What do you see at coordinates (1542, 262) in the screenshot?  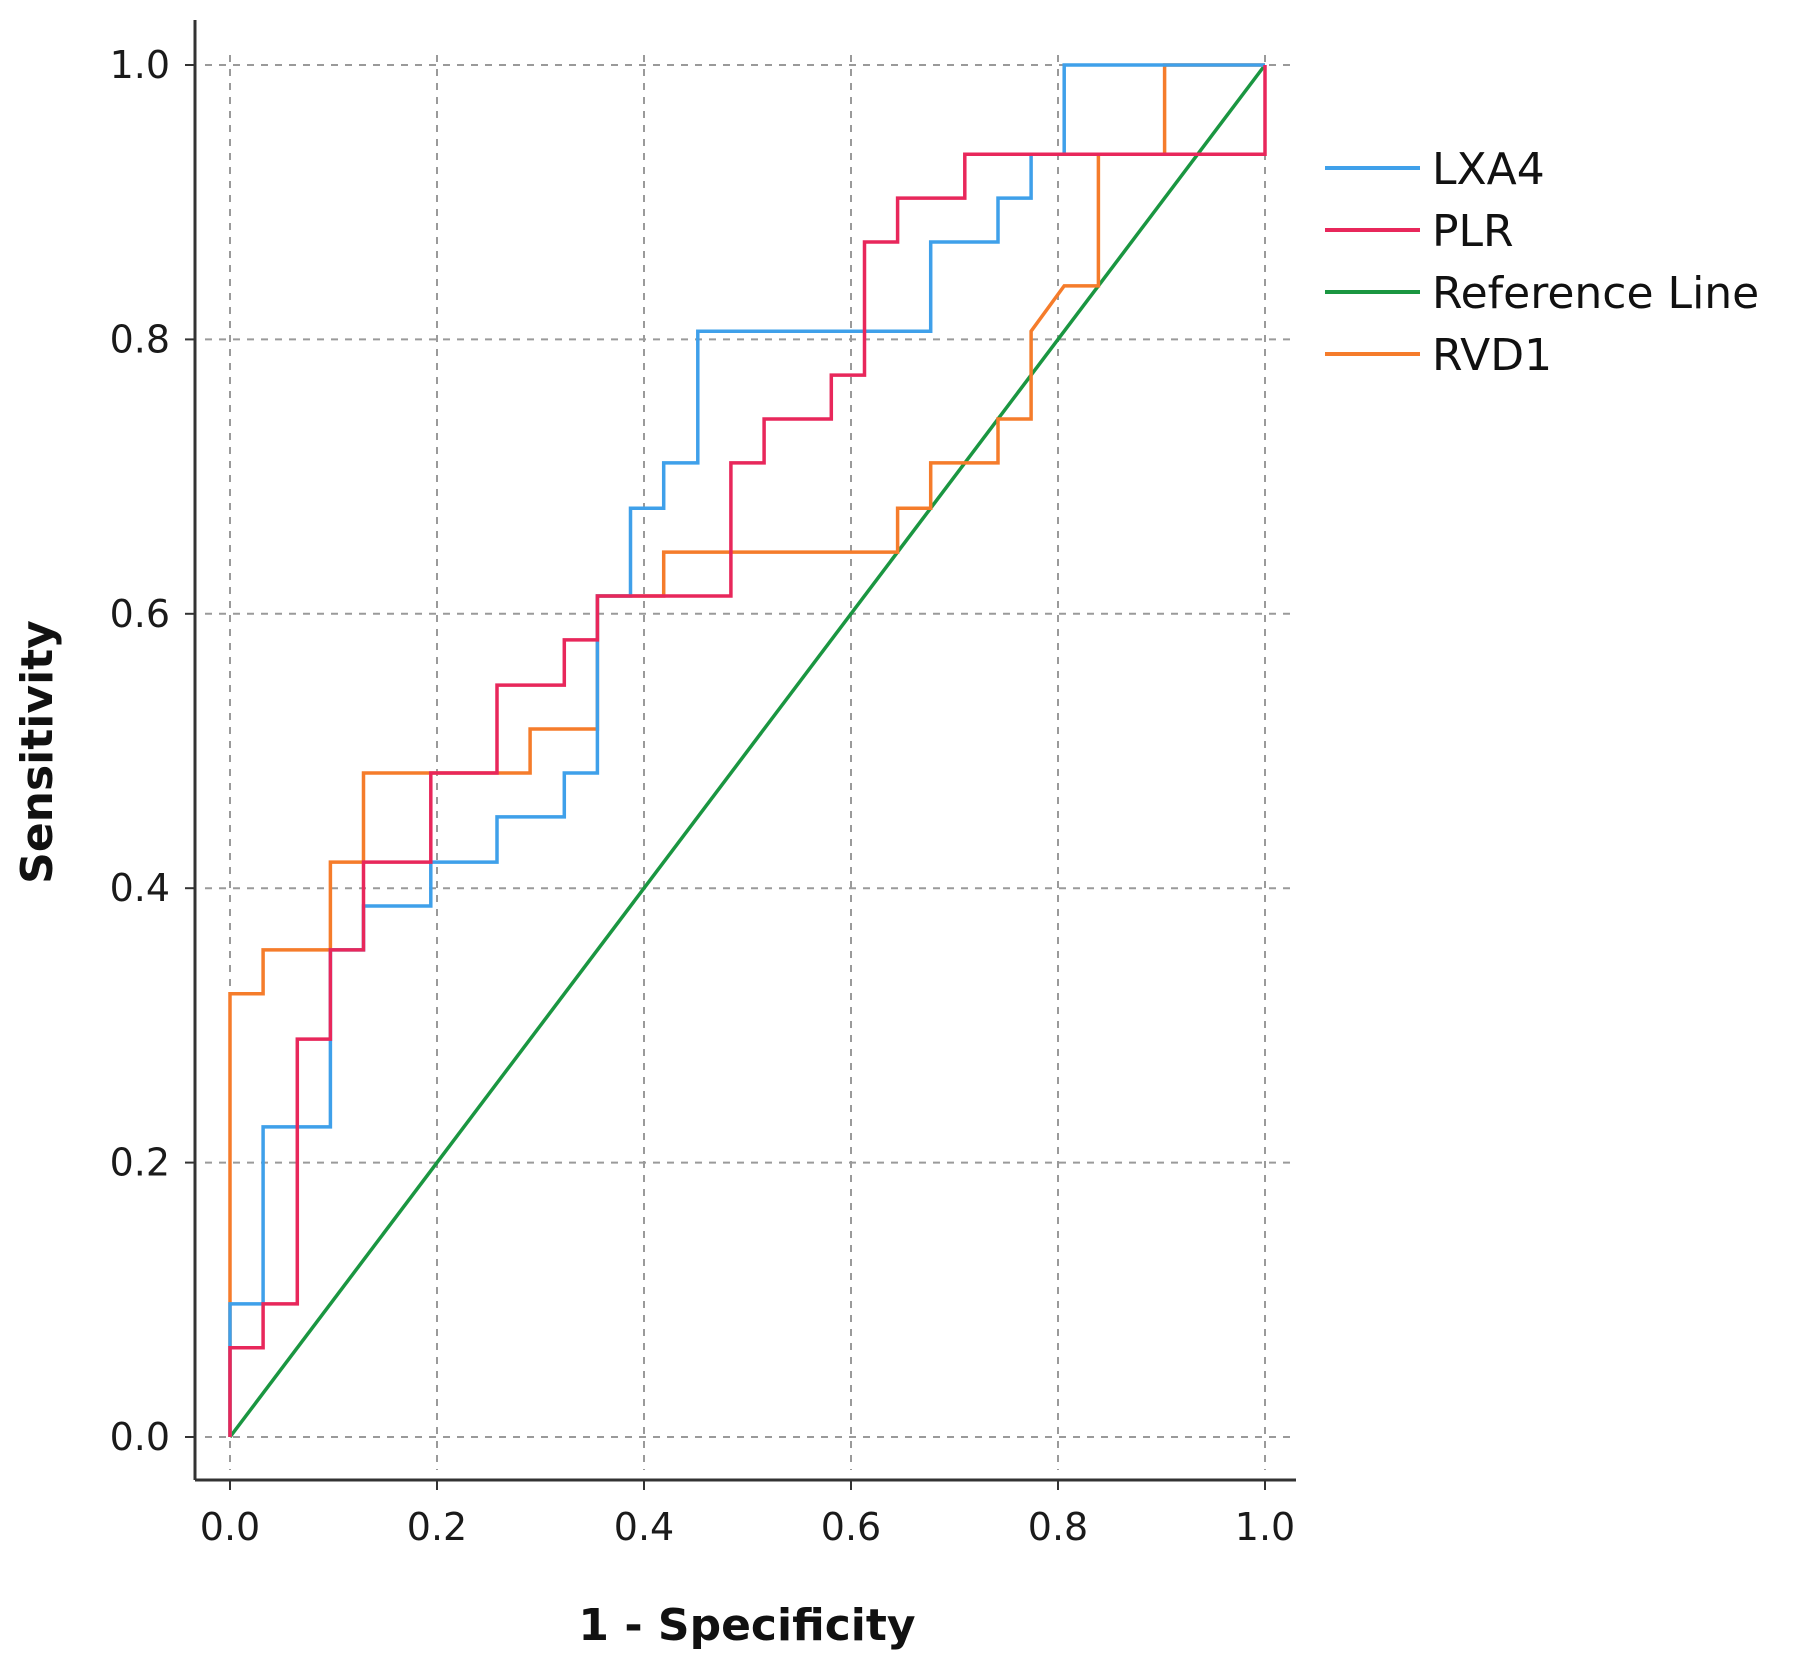 I see `legend: LXA4 PLR Reference Line RVD1` at bounding box center [1542, 262].